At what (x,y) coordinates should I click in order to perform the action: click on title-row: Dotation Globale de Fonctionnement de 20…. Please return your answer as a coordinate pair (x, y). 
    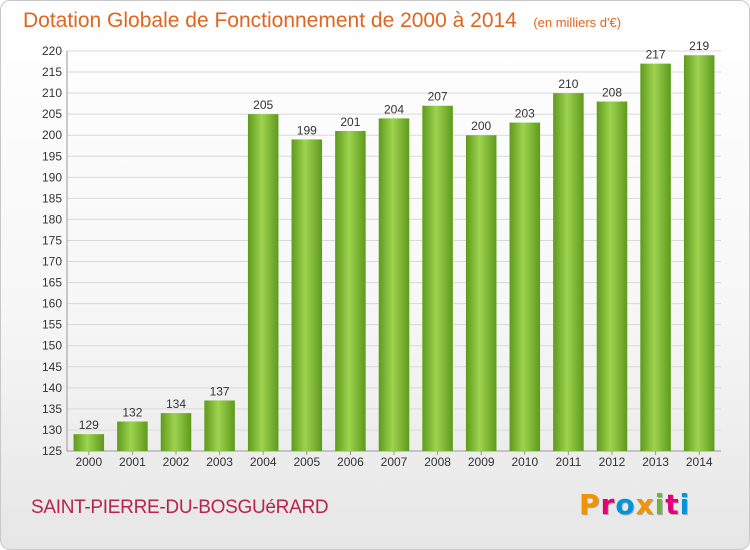
    Looking at the image, I should click on (322, 21).